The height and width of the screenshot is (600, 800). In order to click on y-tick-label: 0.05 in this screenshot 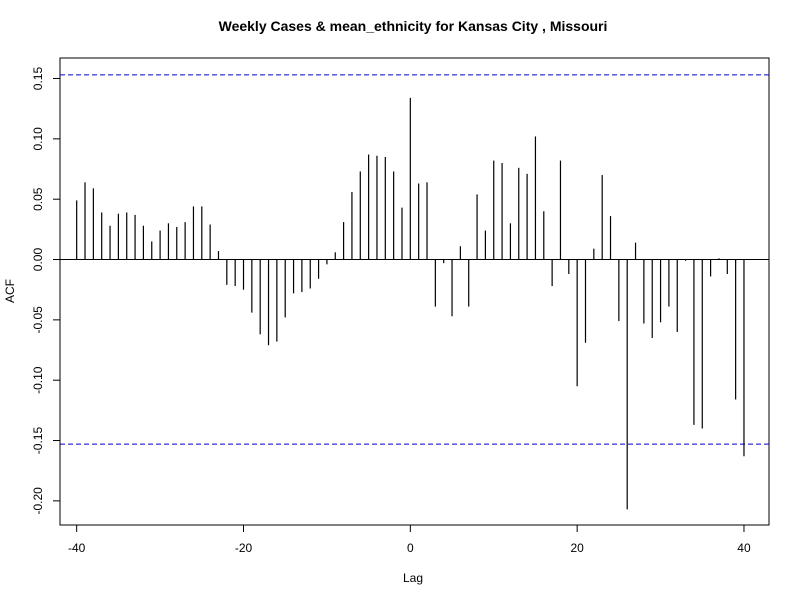, I will do `click(38, 199)`.